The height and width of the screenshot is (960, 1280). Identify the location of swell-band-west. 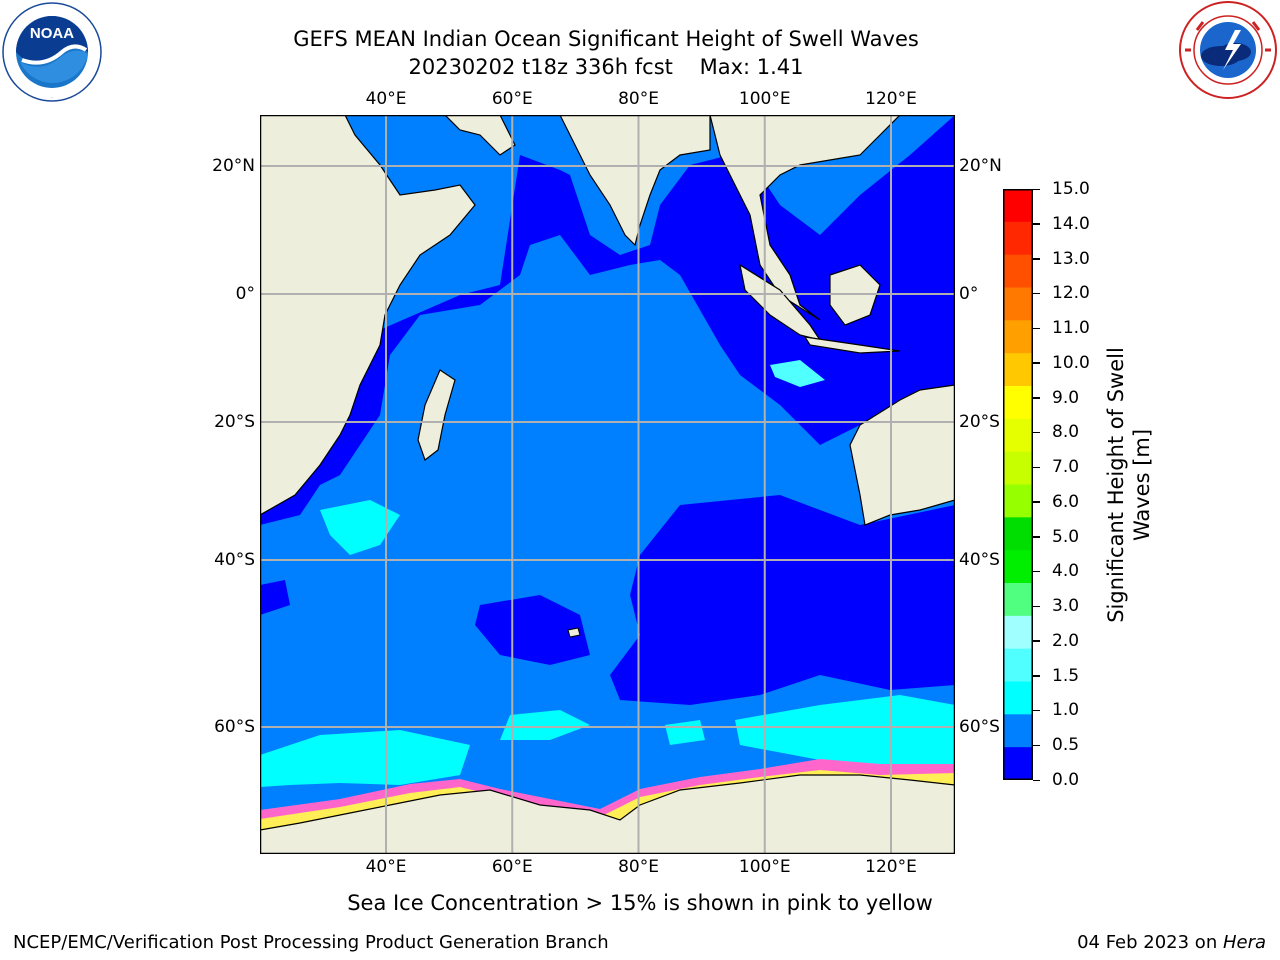
(365, 758).